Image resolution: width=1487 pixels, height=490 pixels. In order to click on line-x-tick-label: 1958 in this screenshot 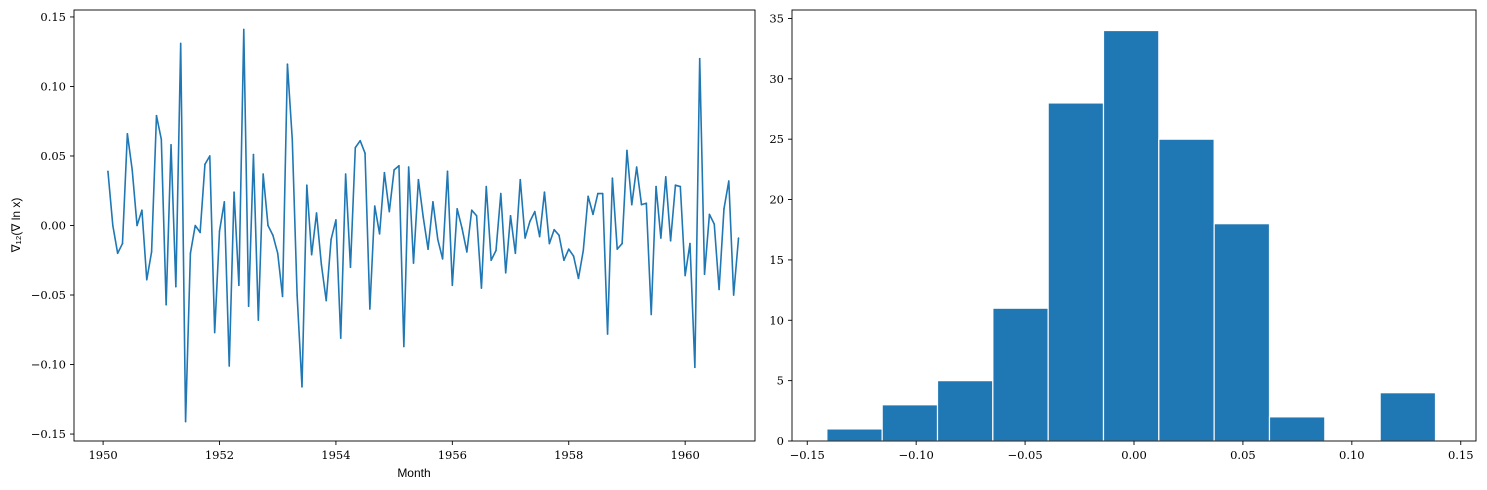, I will do `click(568, 455)`.